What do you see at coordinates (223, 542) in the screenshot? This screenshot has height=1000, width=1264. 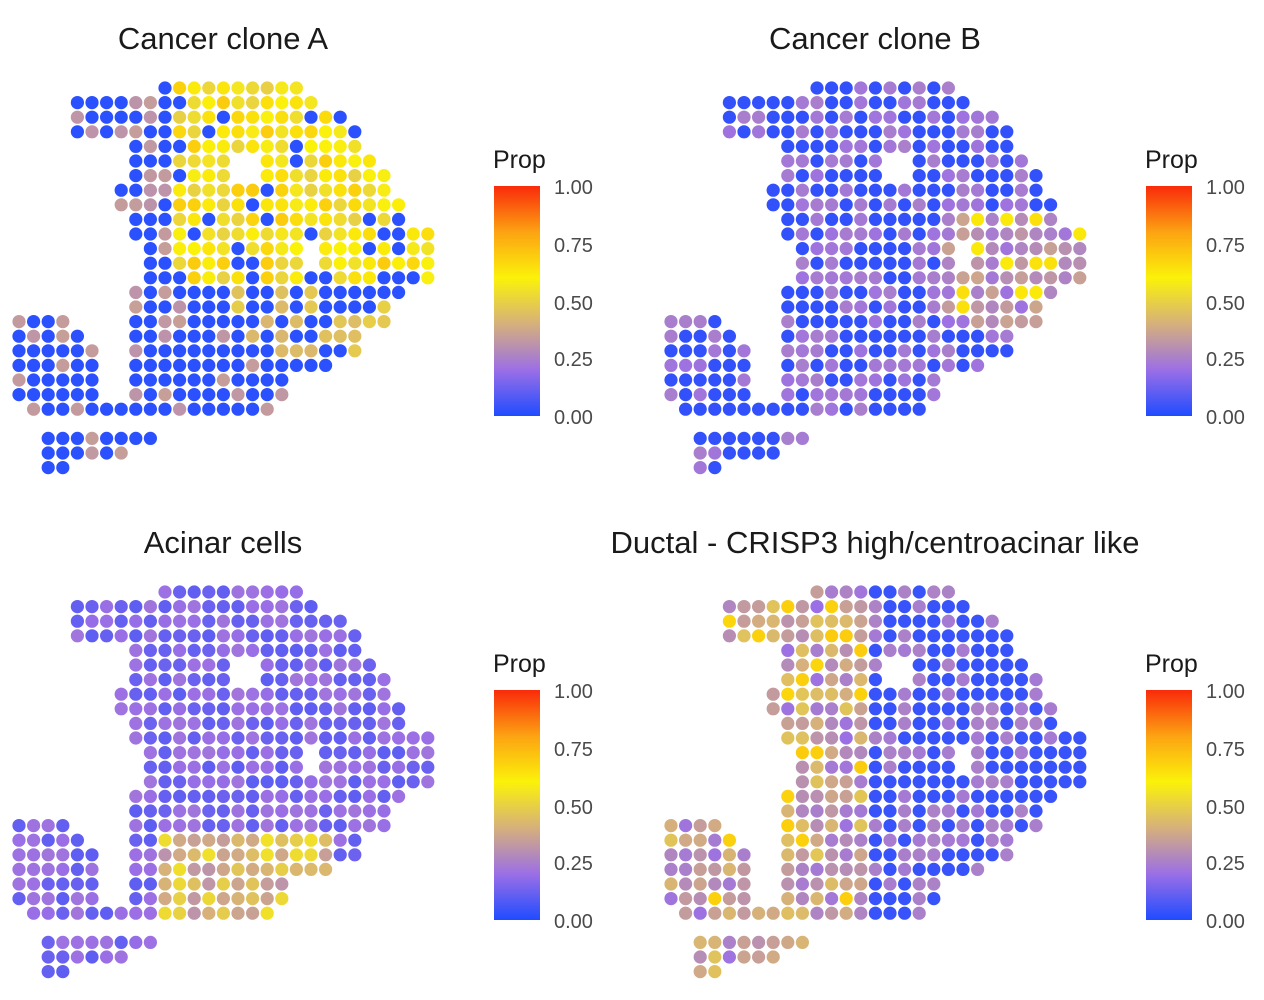 I see `panel-title: Acinar cells` at bounding box center [223, 542].